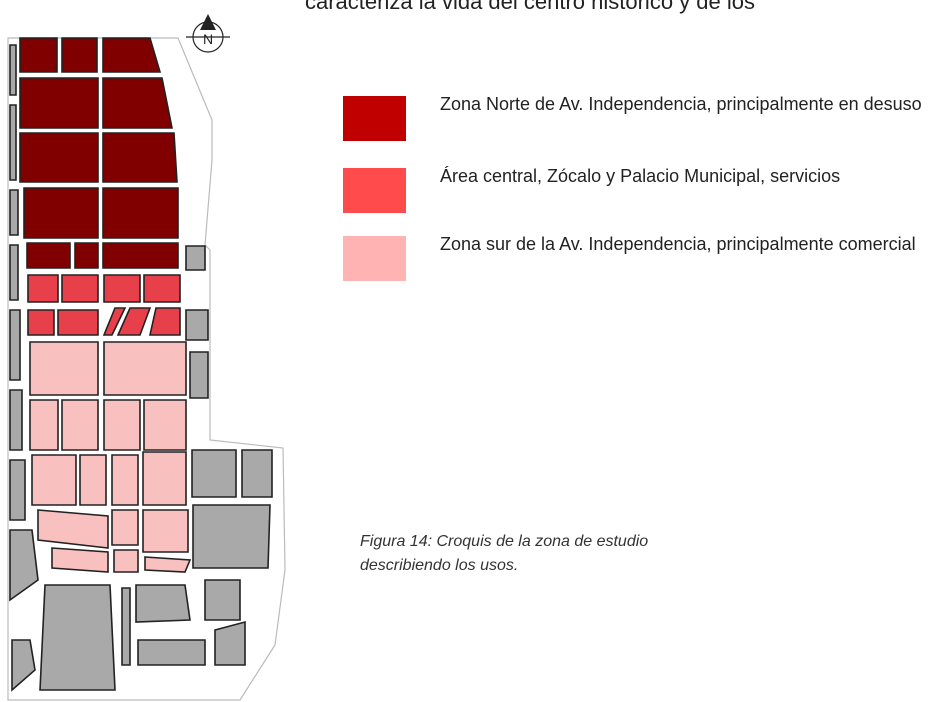  What do you see at coordinates (208, 39) in the screenshot?
I see `compass-label: N` at bounding box center [208, 39].